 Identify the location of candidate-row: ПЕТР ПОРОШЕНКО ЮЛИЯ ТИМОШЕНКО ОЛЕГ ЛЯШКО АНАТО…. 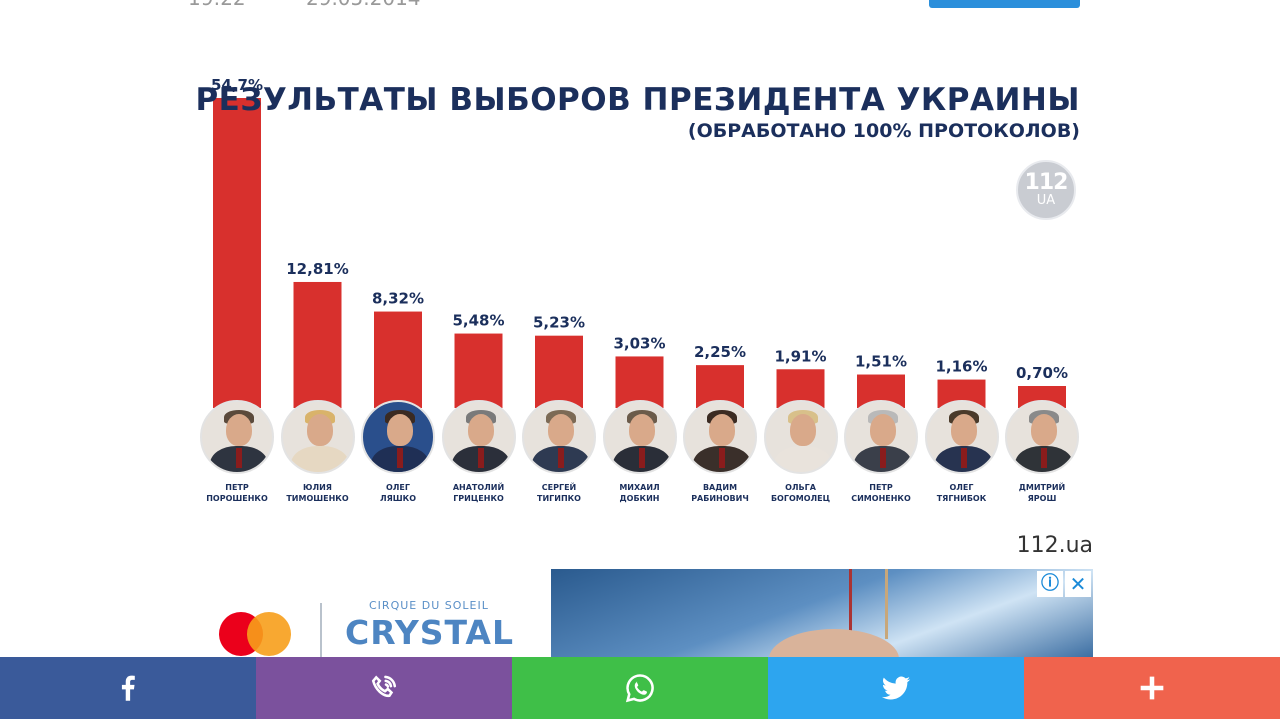
(640, 455).